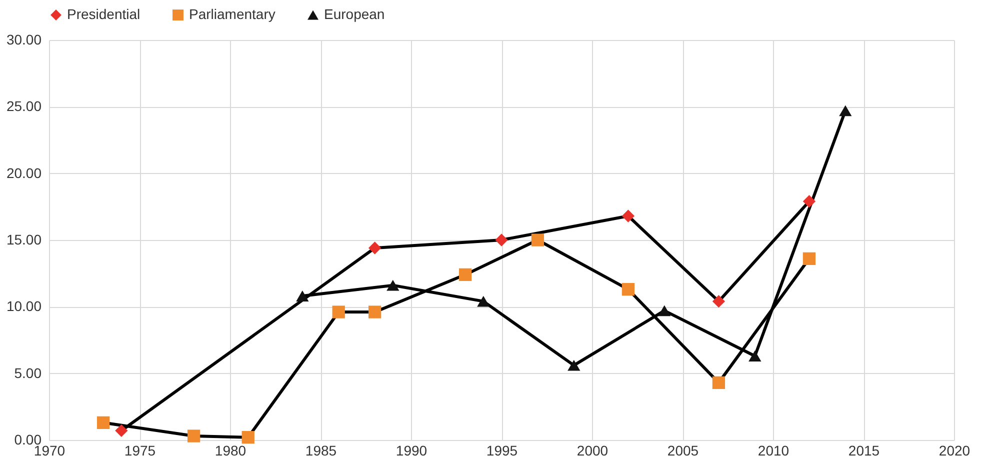  What do you see at coordinates (864, 450) in the screenshot?
I see `x-tick-label: 2015` at bounding box center [864, 450].